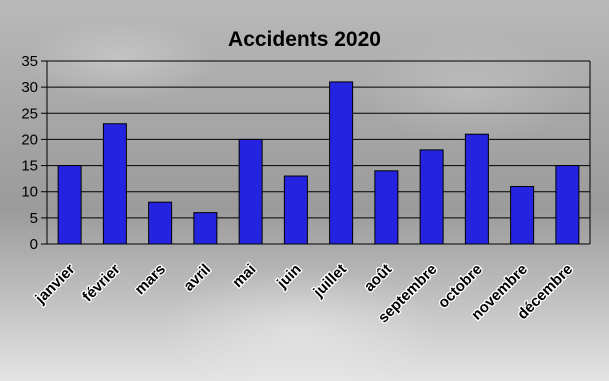  Describe the element at coordinates (205, 228) in the screenshot. I see `bar-avril` at that location.